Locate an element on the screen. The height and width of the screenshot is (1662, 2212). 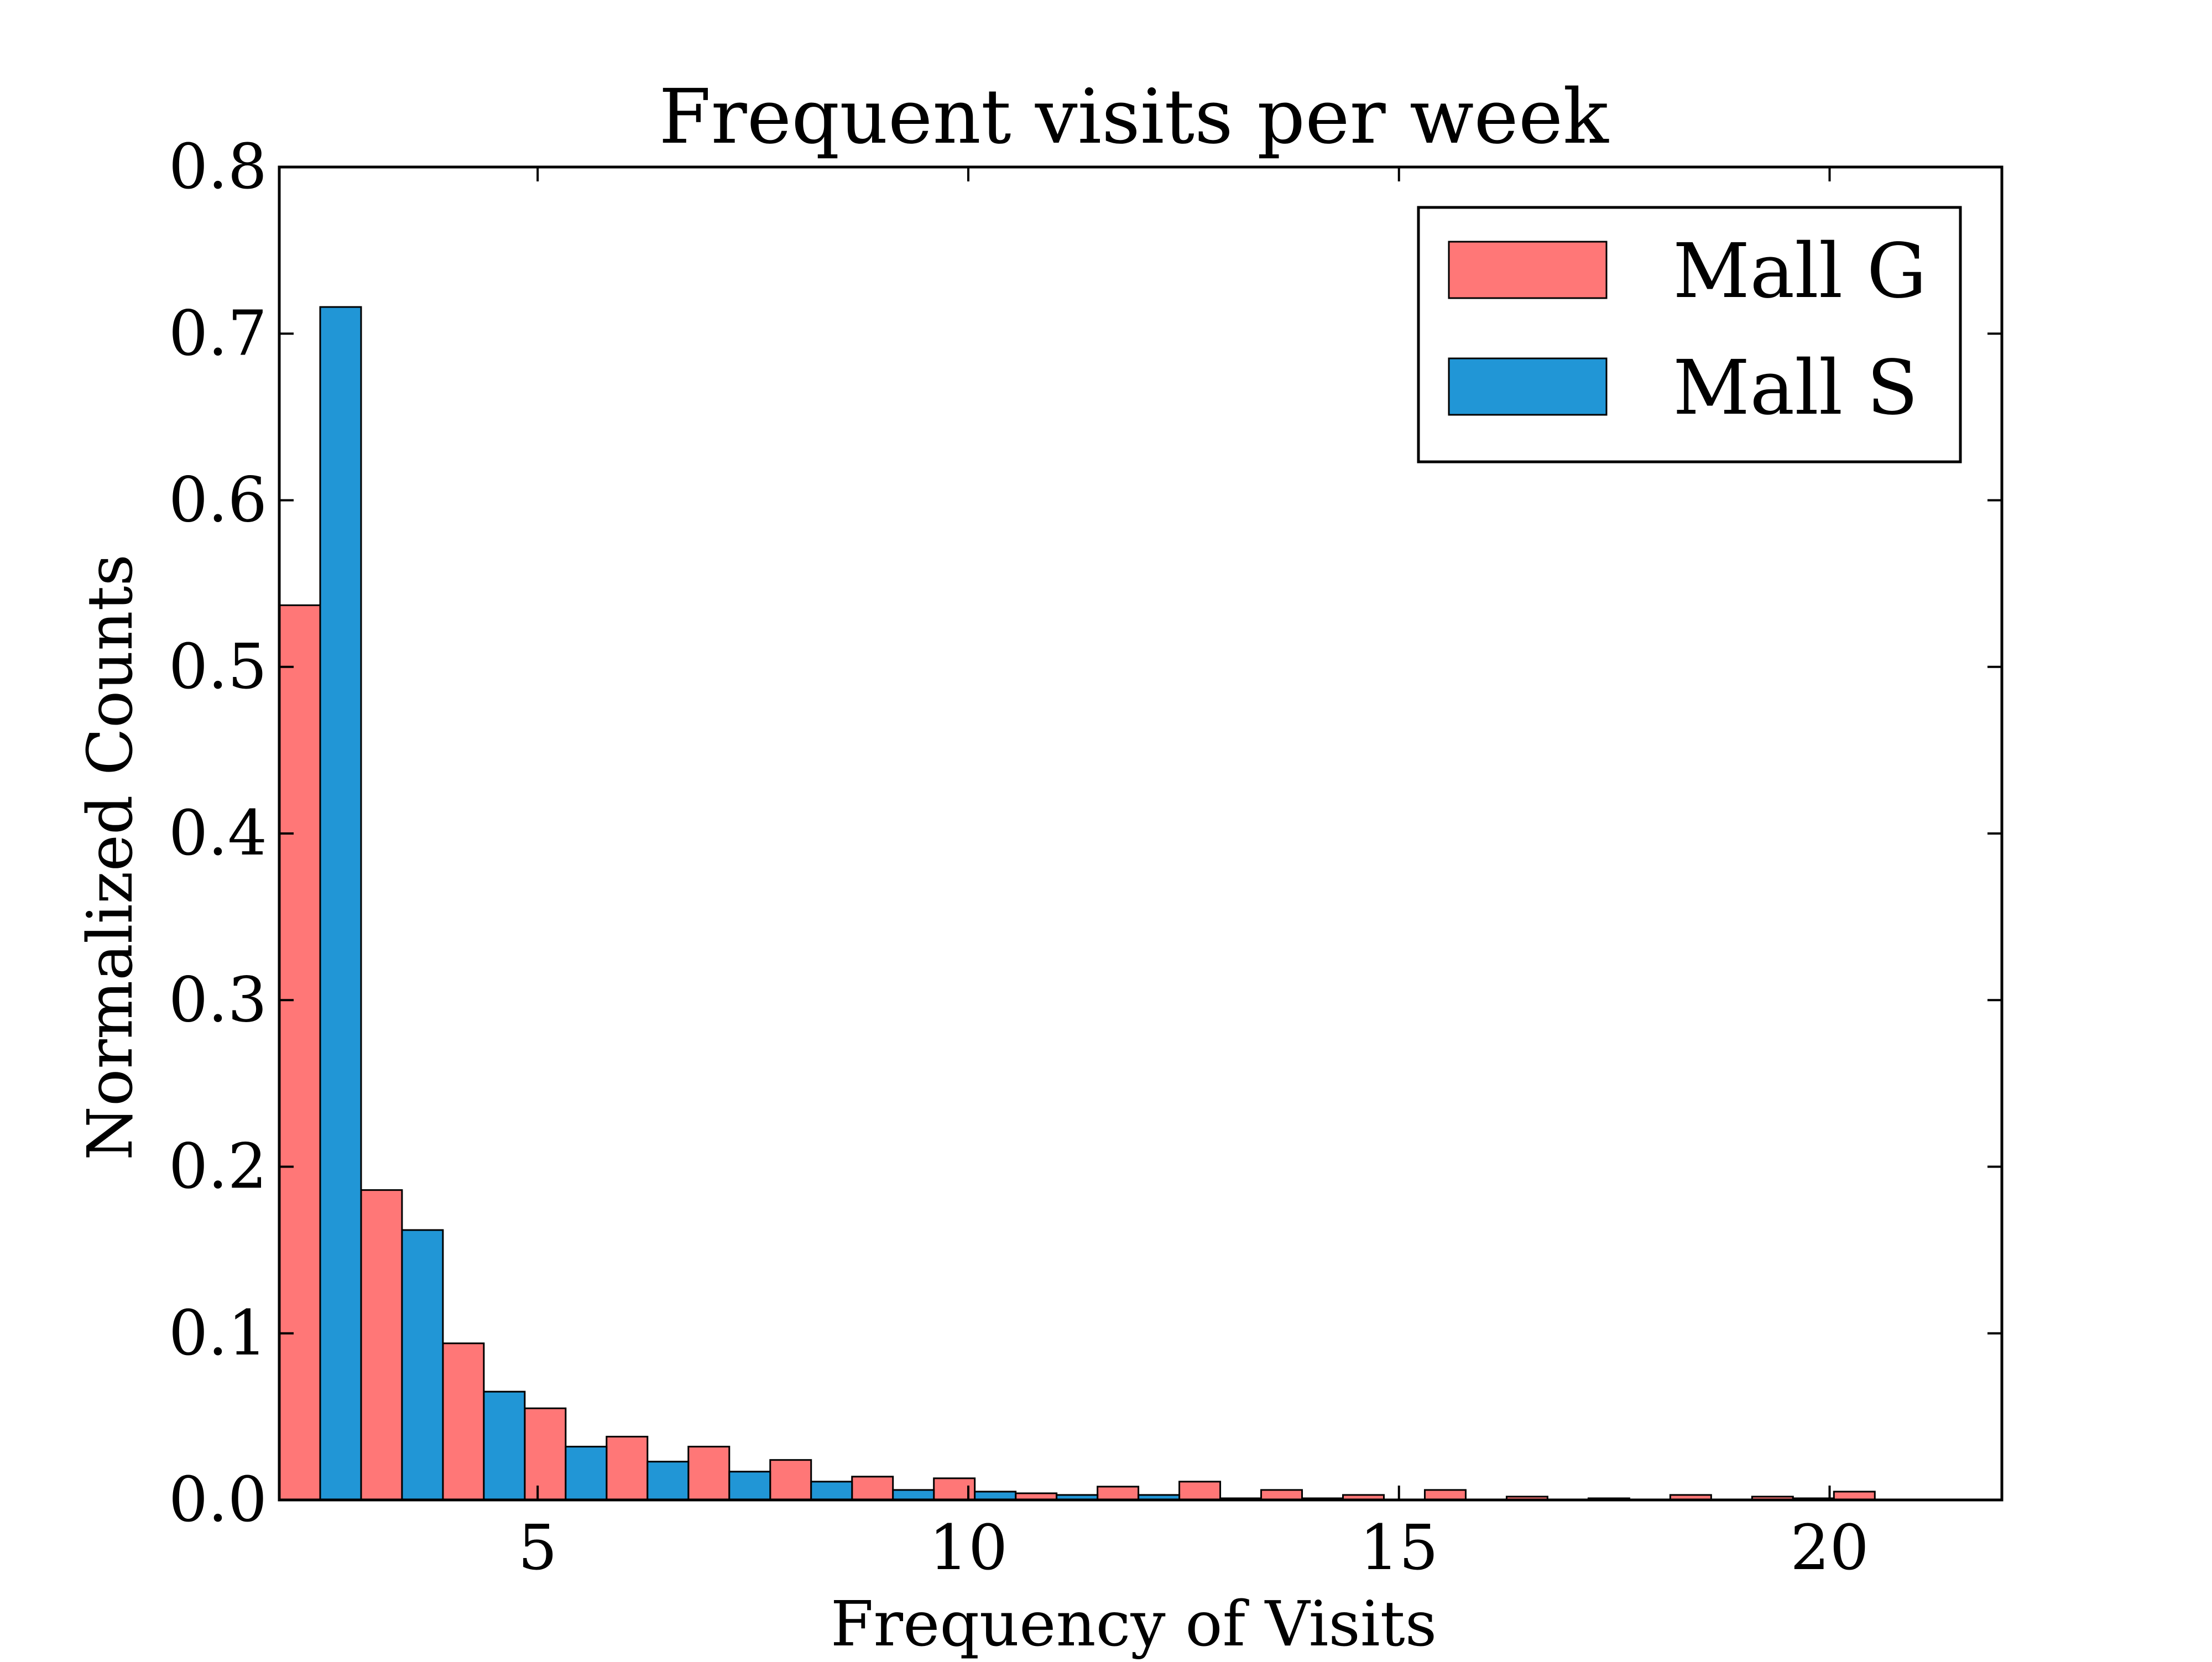
x-tick-label: 5 is located at coordinates (538, 1548).